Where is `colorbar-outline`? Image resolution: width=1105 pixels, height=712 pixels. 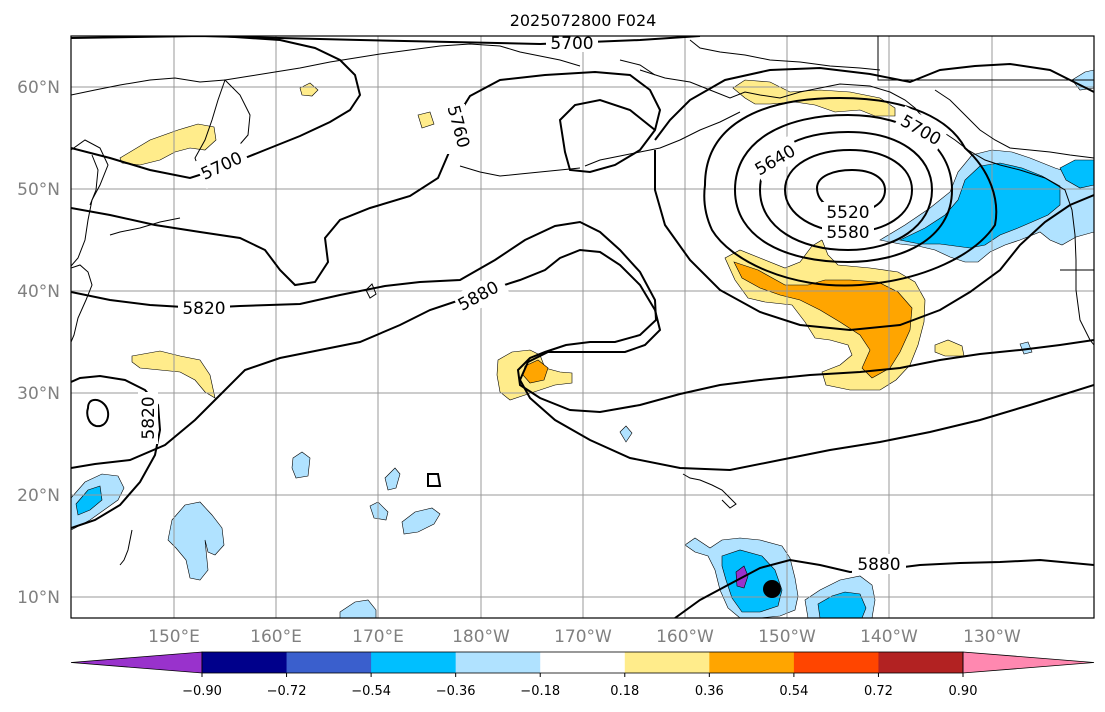 colorbar-outline is located at coordinates (582, 662).